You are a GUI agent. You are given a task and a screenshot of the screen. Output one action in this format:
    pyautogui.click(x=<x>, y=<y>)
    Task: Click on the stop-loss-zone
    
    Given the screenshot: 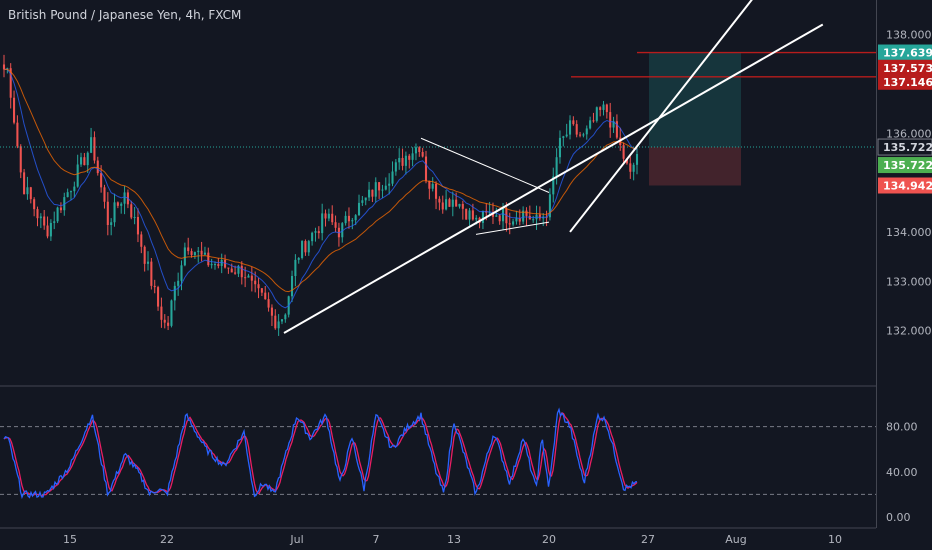 What is the action you would take?
    pyautogui.click(x=695, y=166)
    